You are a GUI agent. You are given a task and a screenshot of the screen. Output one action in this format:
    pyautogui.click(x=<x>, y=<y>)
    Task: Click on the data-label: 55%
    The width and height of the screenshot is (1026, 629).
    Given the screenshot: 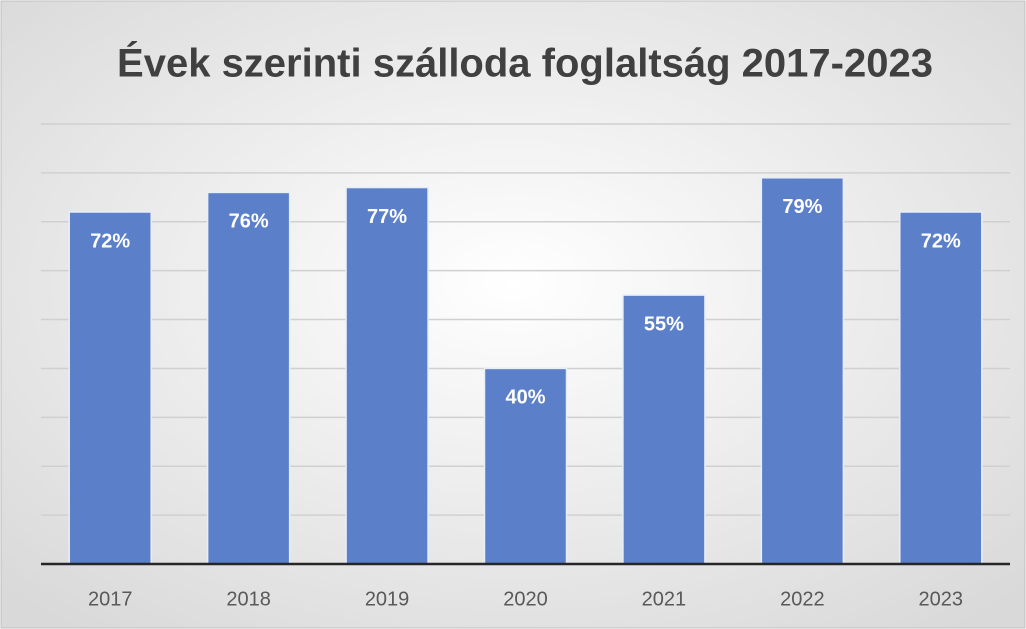 What is the action you would take?
    pyautogui.click(x=664, y=324)
    